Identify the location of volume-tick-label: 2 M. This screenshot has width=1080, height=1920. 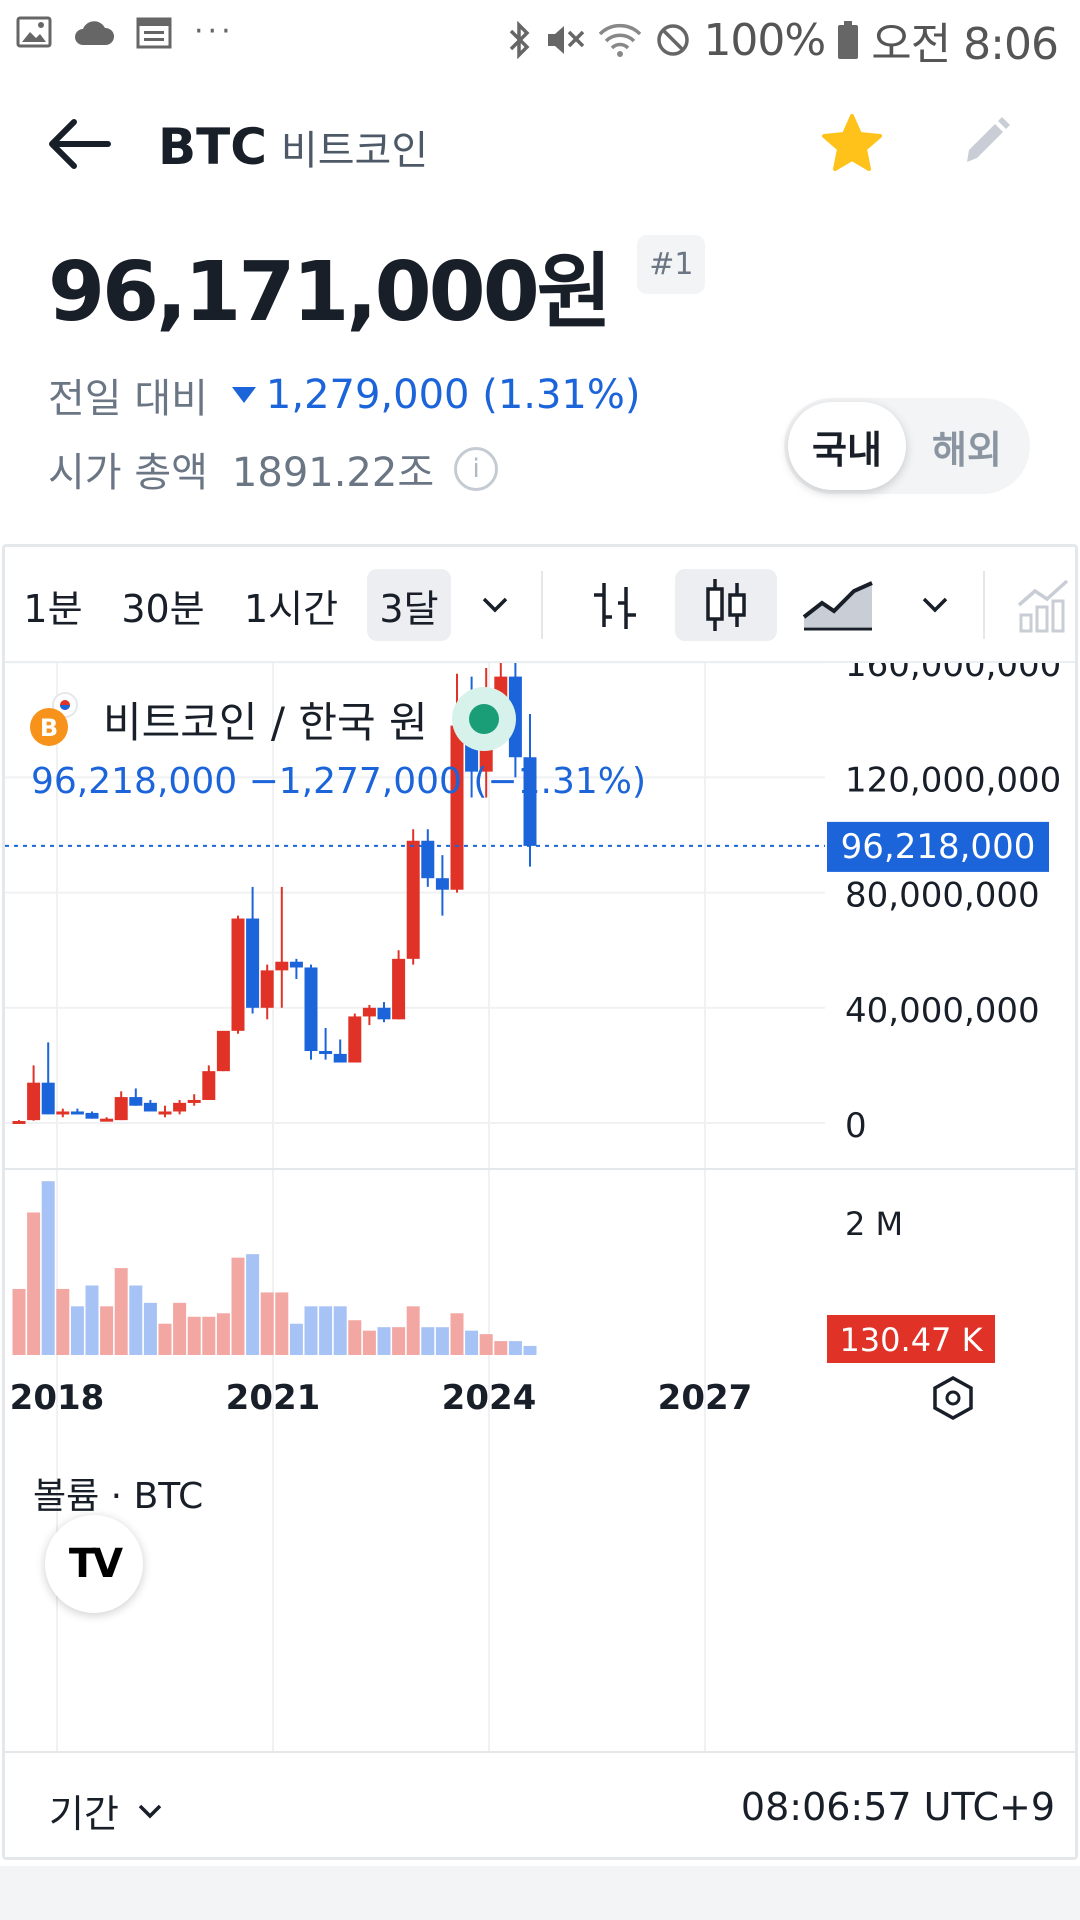
(874, 1224).